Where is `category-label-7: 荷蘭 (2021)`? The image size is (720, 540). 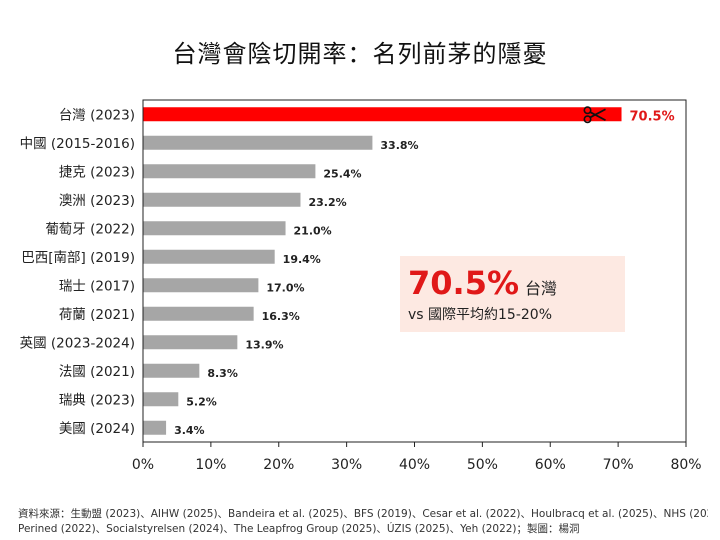
category-label-7: 荷蘭 (2021) is located at coordinates (97, 315).